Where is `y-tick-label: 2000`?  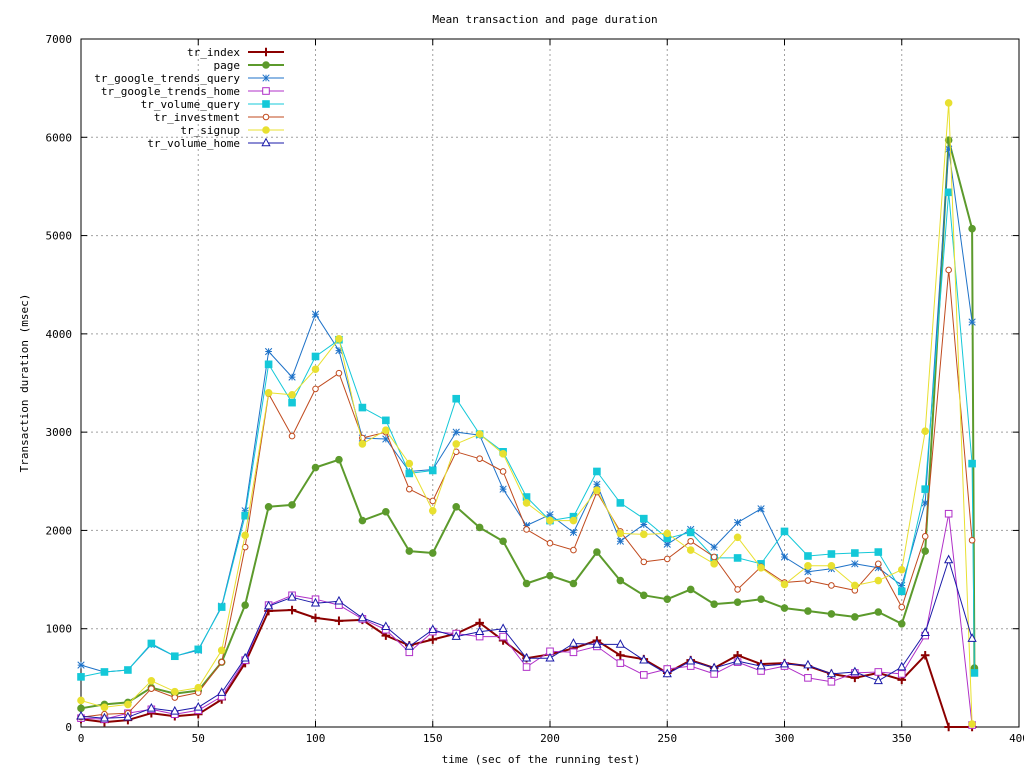 y-tick-label: 2000 is located at coordinates (59, 530).